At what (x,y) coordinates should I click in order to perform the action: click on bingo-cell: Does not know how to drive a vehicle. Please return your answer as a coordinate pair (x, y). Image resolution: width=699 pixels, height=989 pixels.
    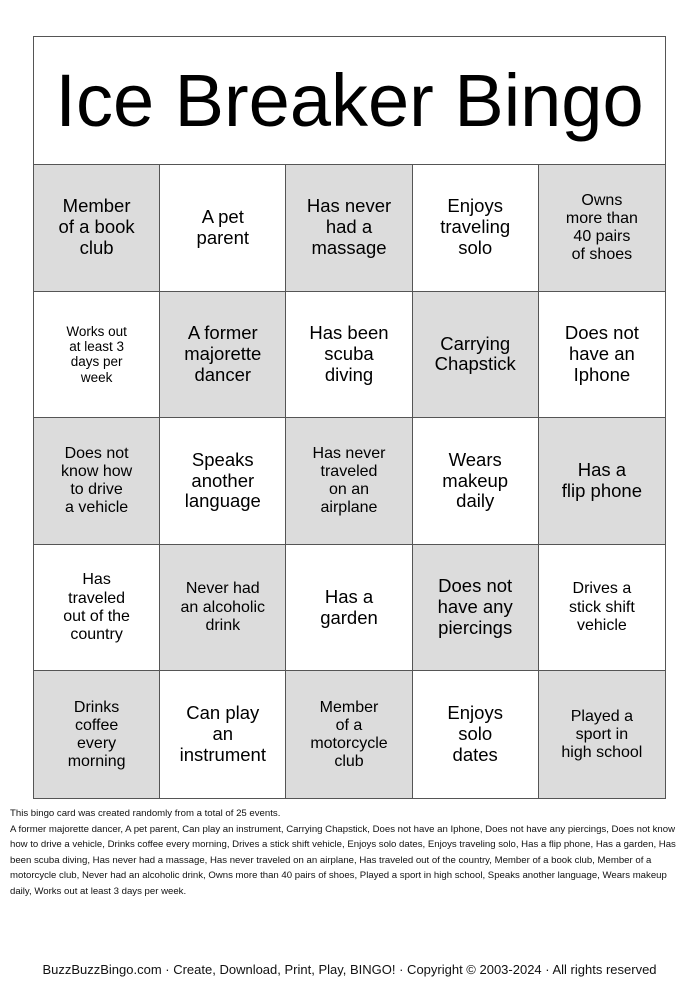
    Looking at the image, I should click on (97, 481).